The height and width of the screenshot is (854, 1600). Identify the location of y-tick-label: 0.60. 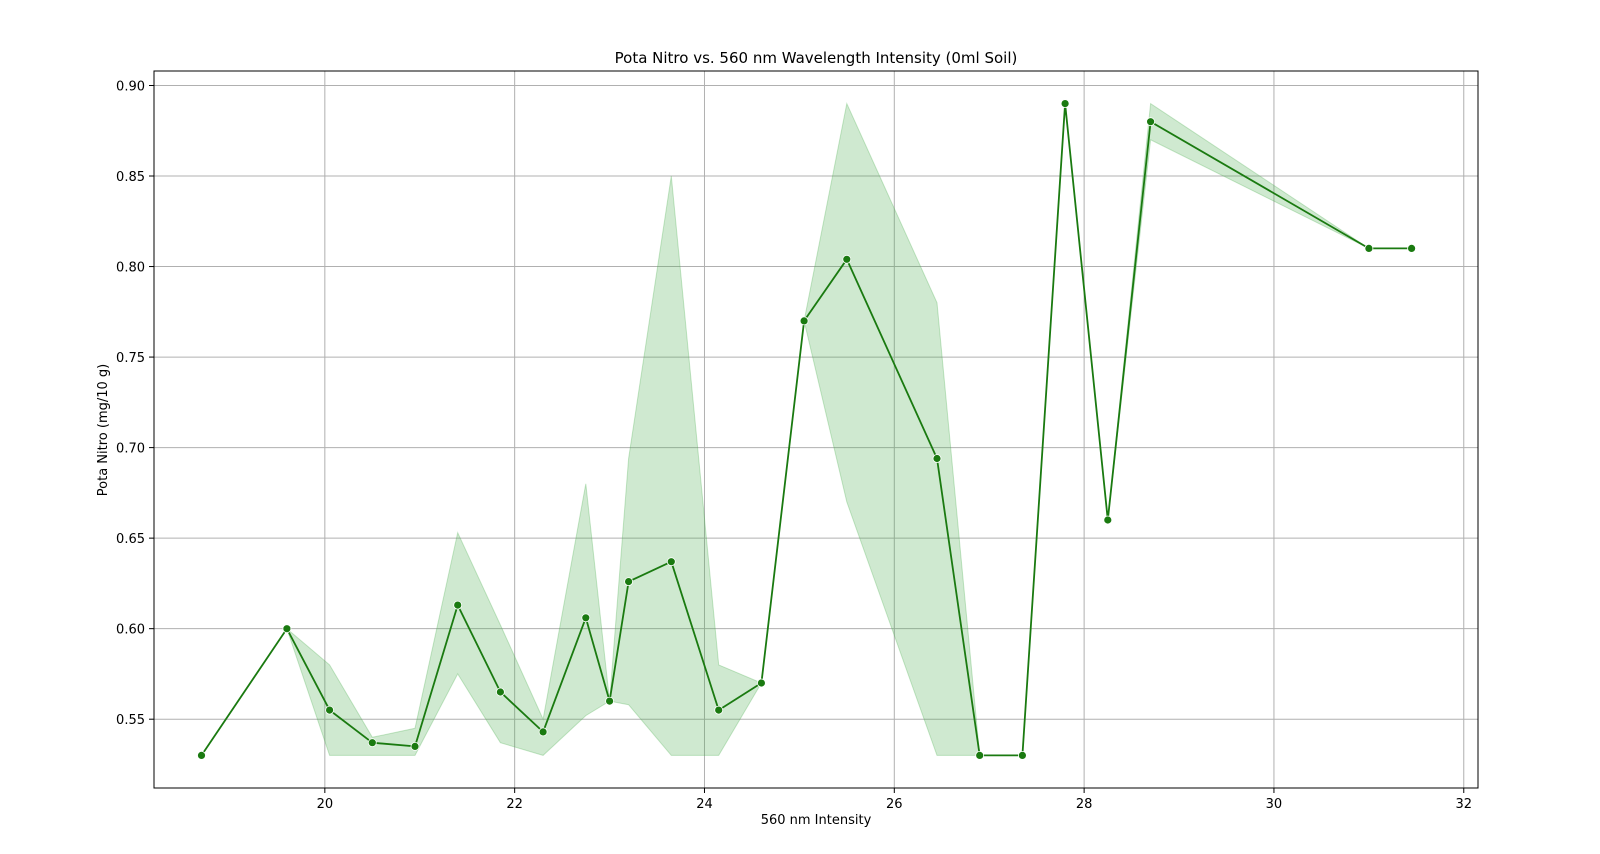
(130, 630).